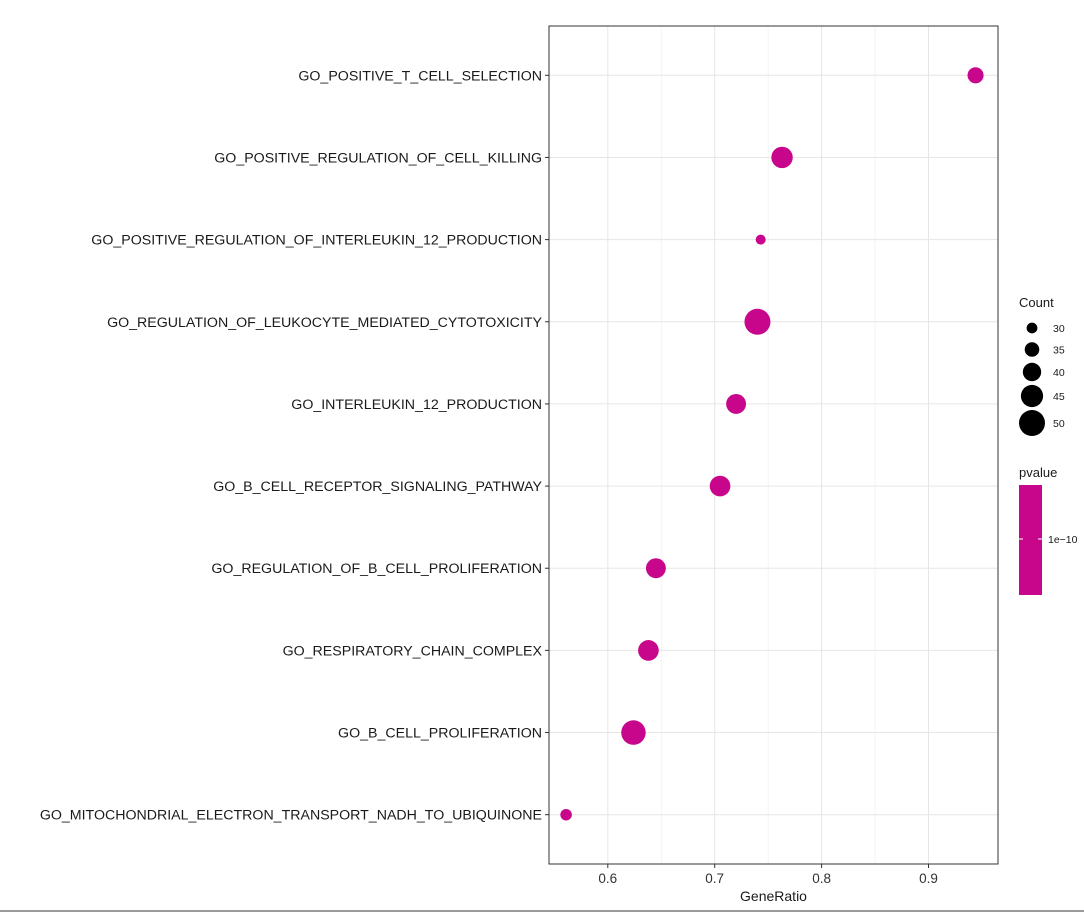 This screenshot has height=917, width=1084. Describe the element at coordinates (1036, 302) in the screenshot. I see `size-legend-title: Count` at that location.